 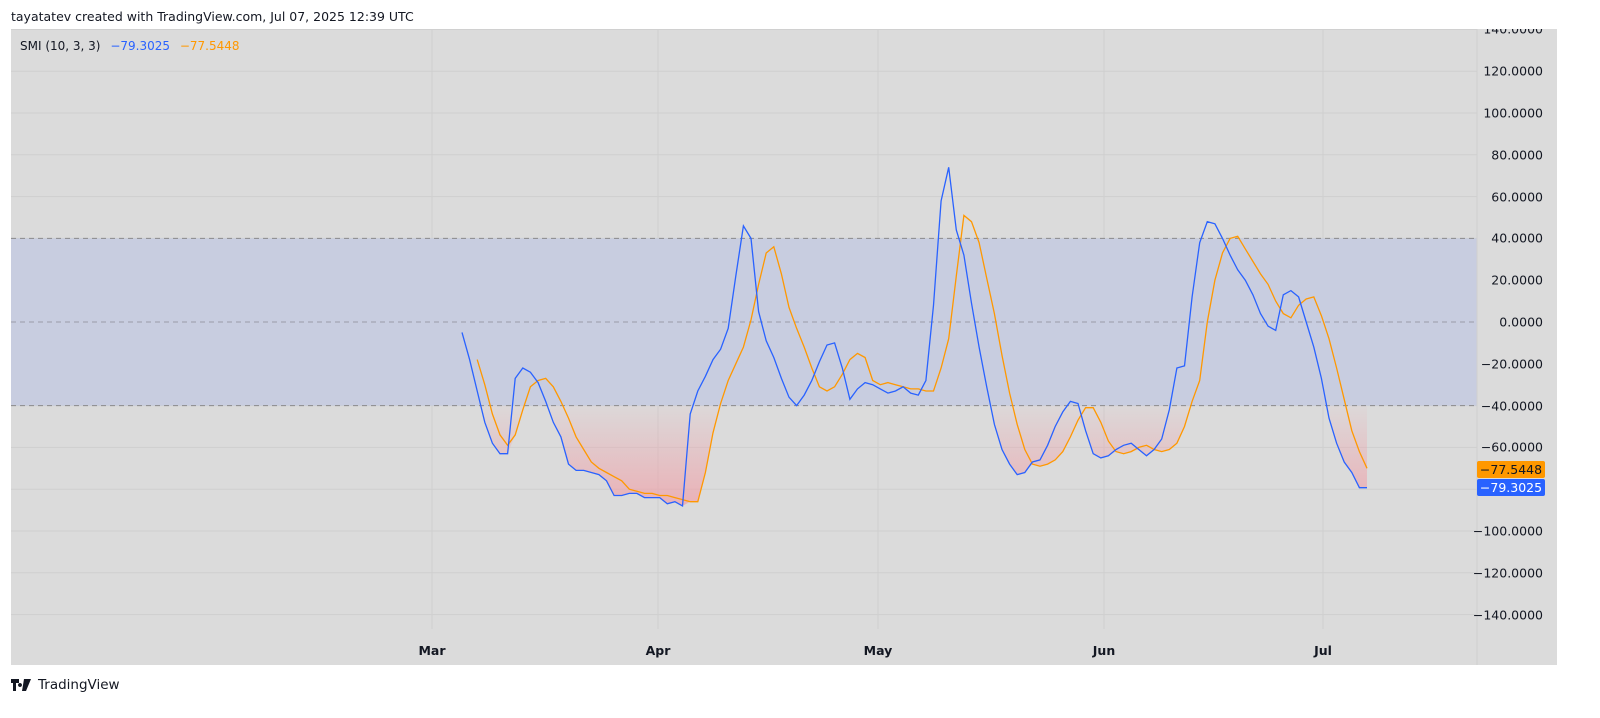 What do you see at coordinates (1517, 280) in the screenshot?
I see `y-tick-label: 20.0000` at bounding box center [1517, 280].